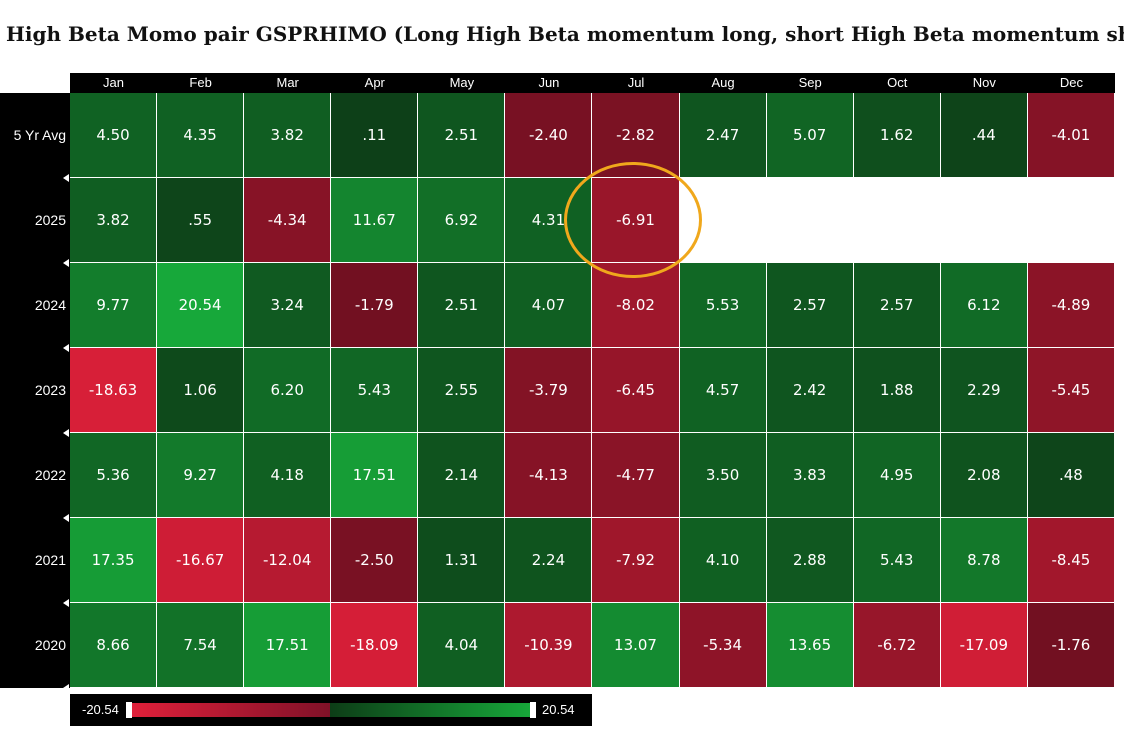 This screenshot has width=1124, height=730. I want to click on heatmap-cell: 6.92, so click(462, 220).